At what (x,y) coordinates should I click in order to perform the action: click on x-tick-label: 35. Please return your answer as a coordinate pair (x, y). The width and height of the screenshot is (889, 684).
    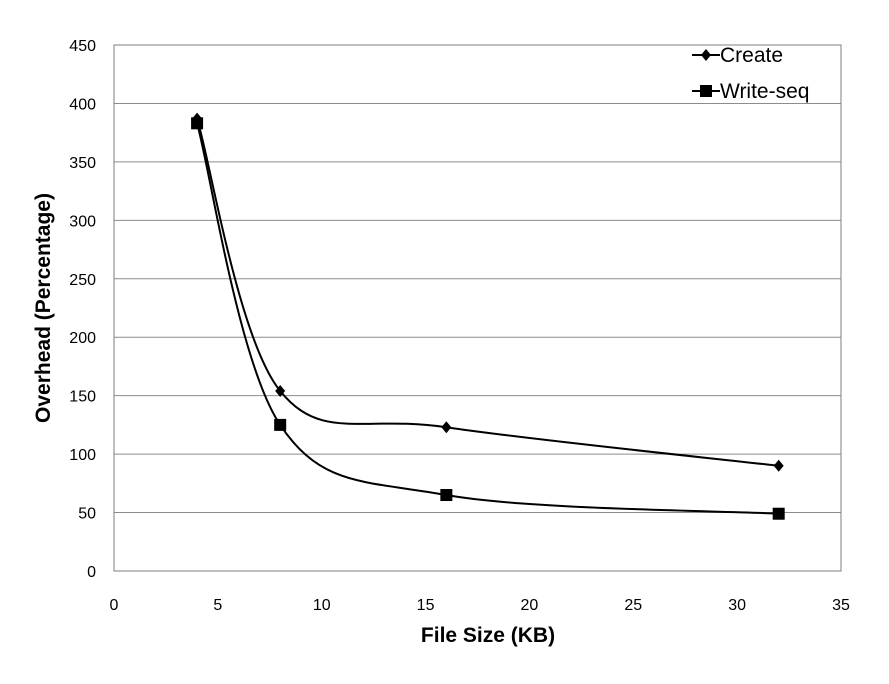
    Looking at the image, I should click on (841, 605).